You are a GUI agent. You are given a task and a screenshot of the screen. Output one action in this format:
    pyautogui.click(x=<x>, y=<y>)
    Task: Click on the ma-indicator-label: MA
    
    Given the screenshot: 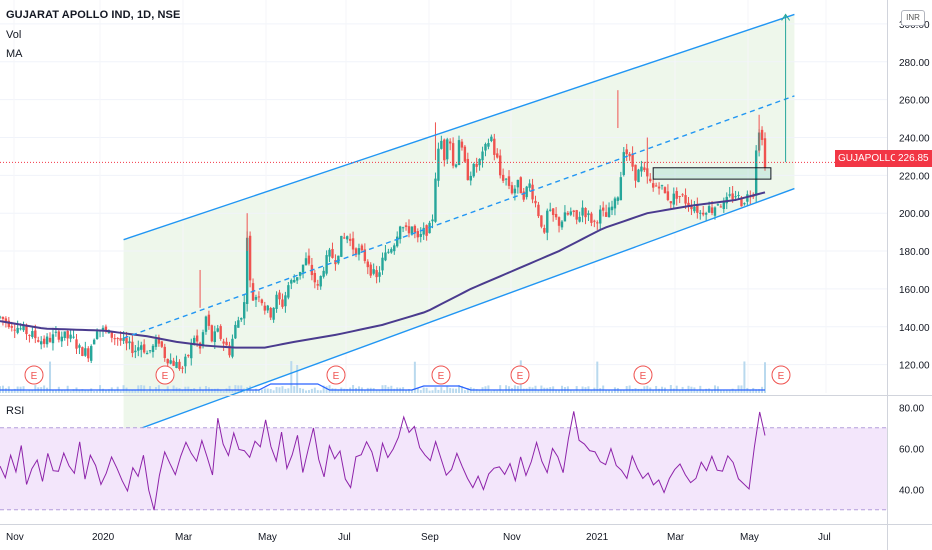 What is the action you would take?
    pyautogui.click(x=14, y=54)
    